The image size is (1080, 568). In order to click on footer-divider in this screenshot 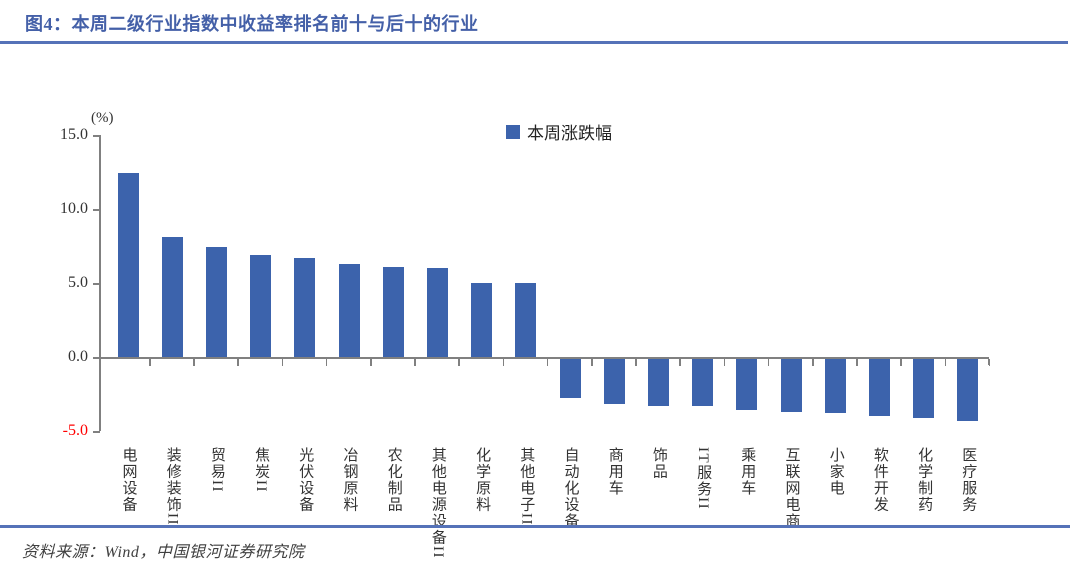, I will do `click(535, 526)`.